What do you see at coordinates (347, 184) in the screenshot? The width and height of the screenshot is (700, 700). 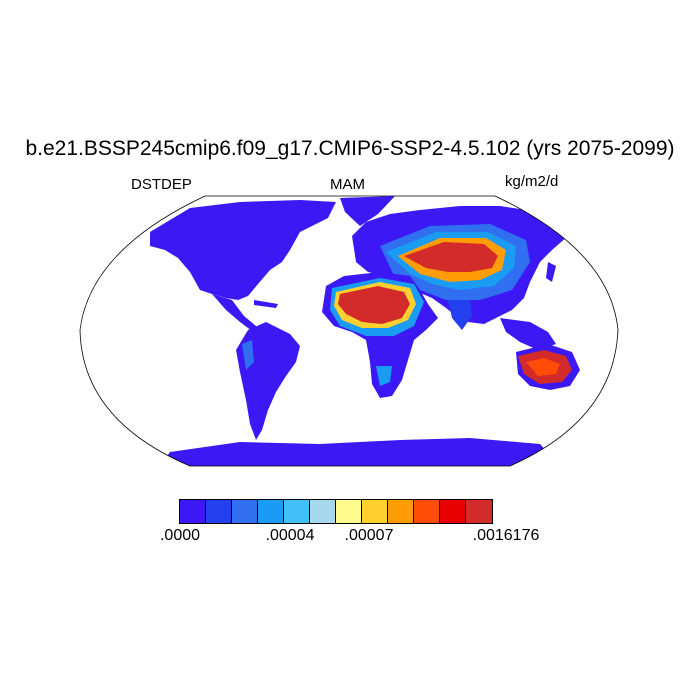 I see `season-label: MAM` at bounding box center [347, 184].